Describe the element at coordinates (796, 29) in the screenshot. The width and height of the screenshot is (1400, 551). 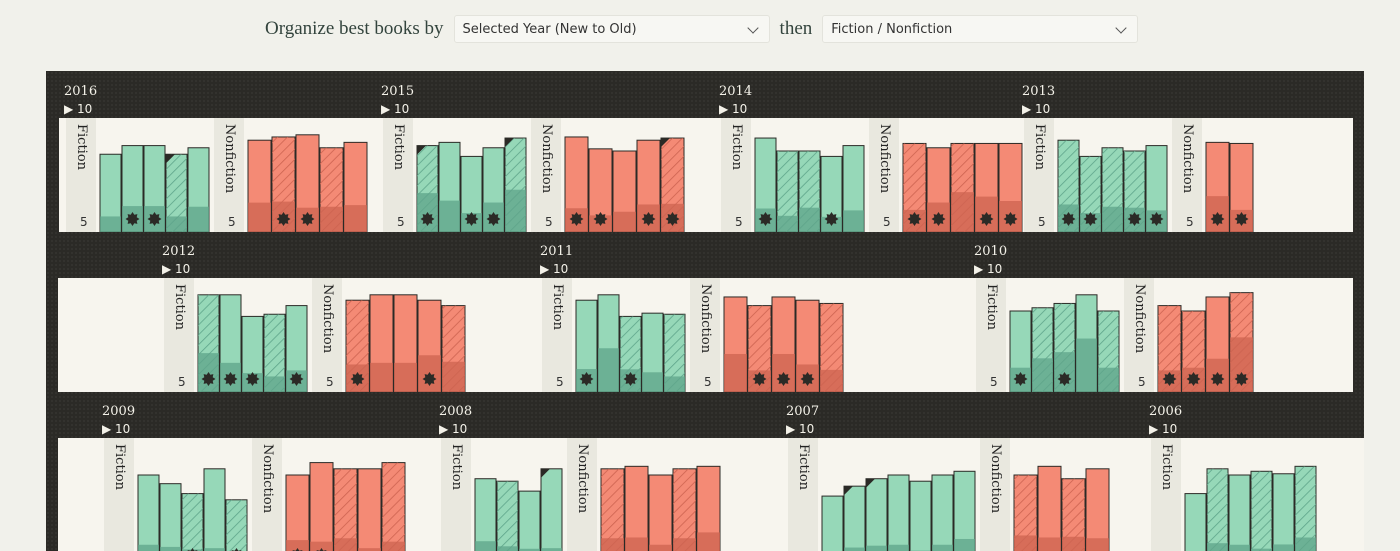
I see `then-label: then` at that location.